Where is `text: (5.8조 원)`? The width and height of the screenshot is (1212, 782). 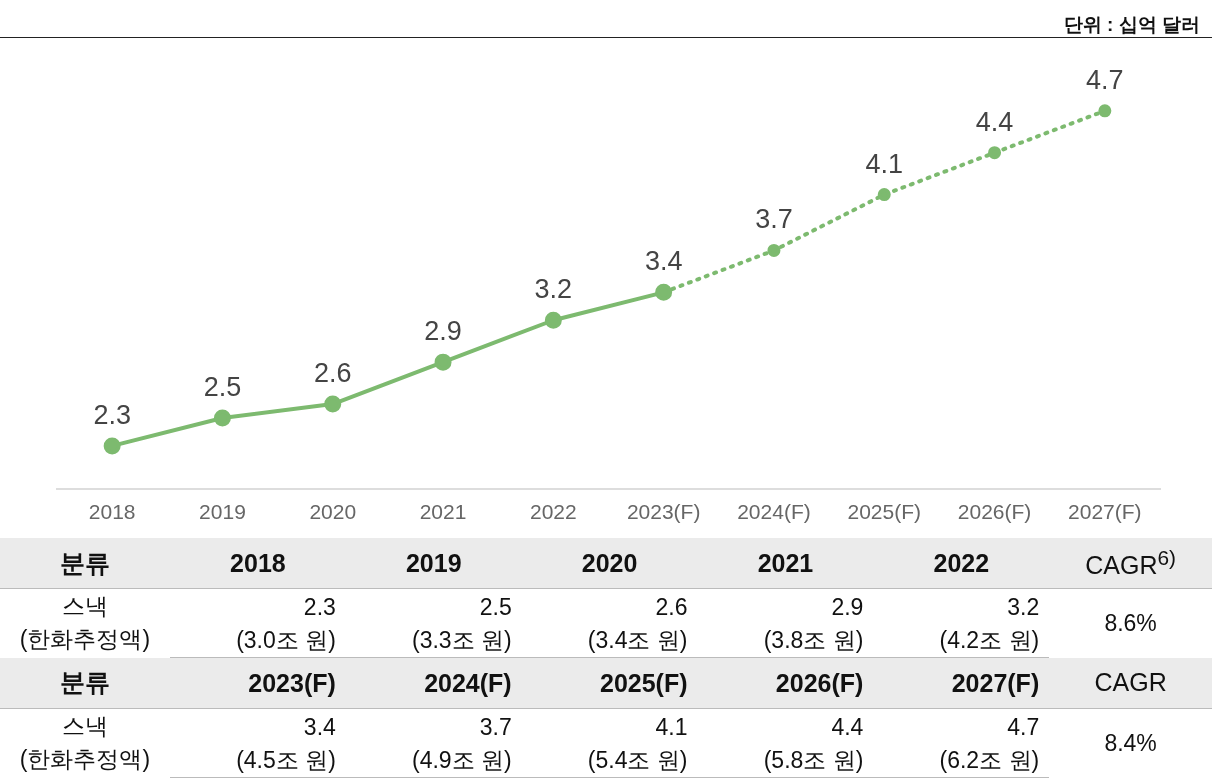
text: (5.8조 원) is located at coordinates (813, 760).